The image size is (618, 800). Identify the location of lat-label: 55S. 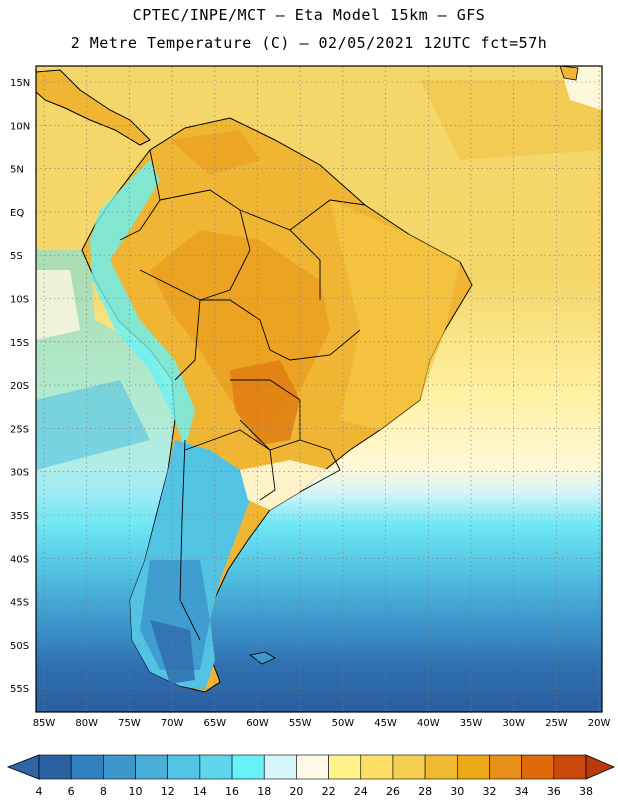
(19, 689).